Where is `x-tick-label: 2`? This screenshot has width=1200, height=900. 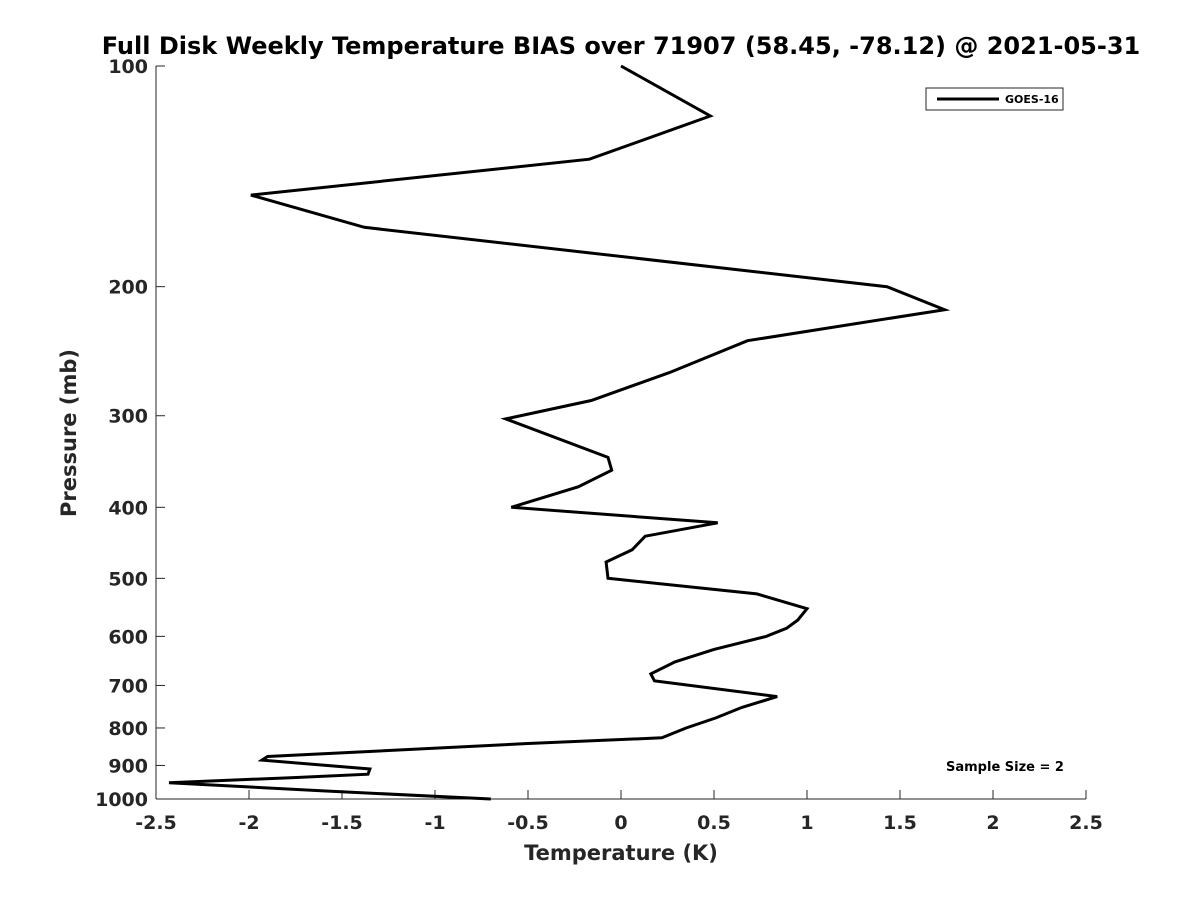
x-tick-label: 2 is located at coordinates (992, 823).